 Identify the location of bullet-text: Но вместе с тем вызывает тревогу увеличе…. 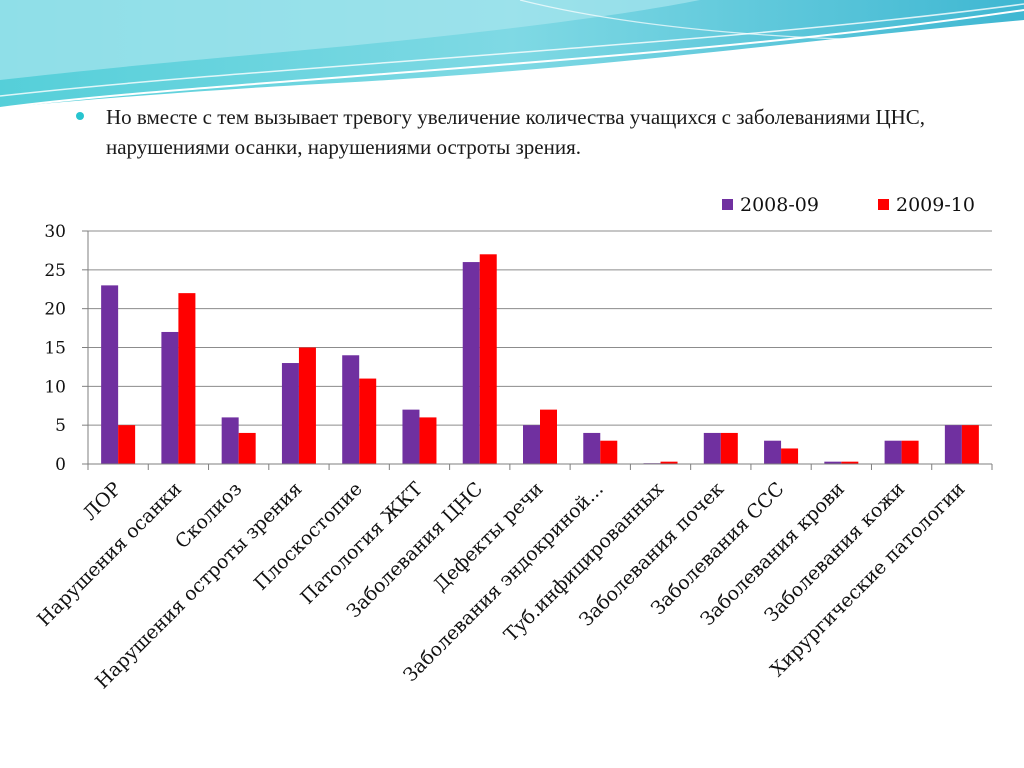
(516, 132).